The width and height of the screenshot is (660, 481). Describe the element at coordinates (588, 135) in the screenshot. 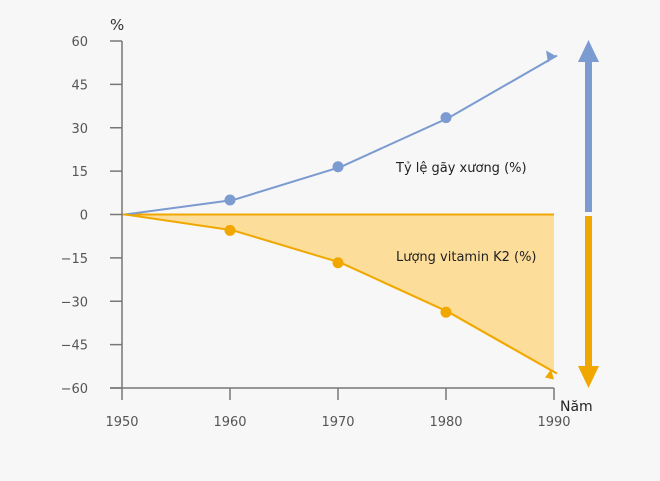

I see `up-arrow-shaft` at that location.